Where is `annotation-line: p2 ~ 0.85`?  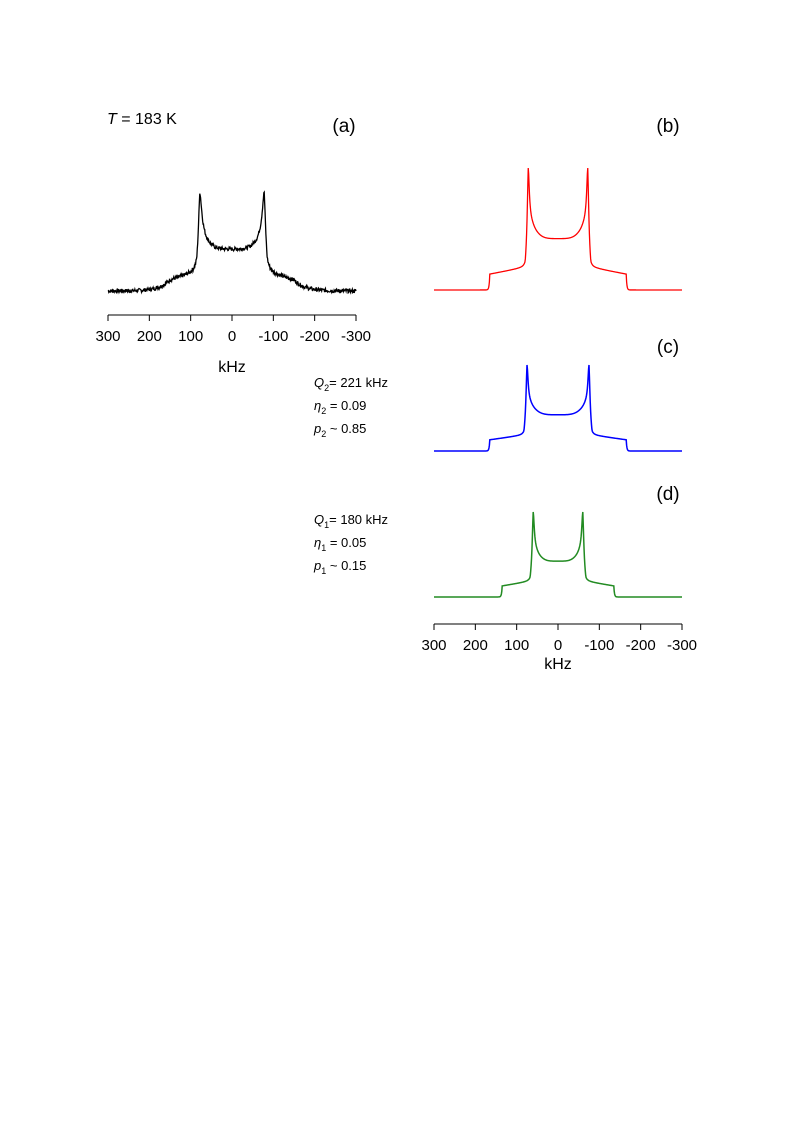 annotation-line: p2 ~ 0.85 is located at coordinates (339, 430).